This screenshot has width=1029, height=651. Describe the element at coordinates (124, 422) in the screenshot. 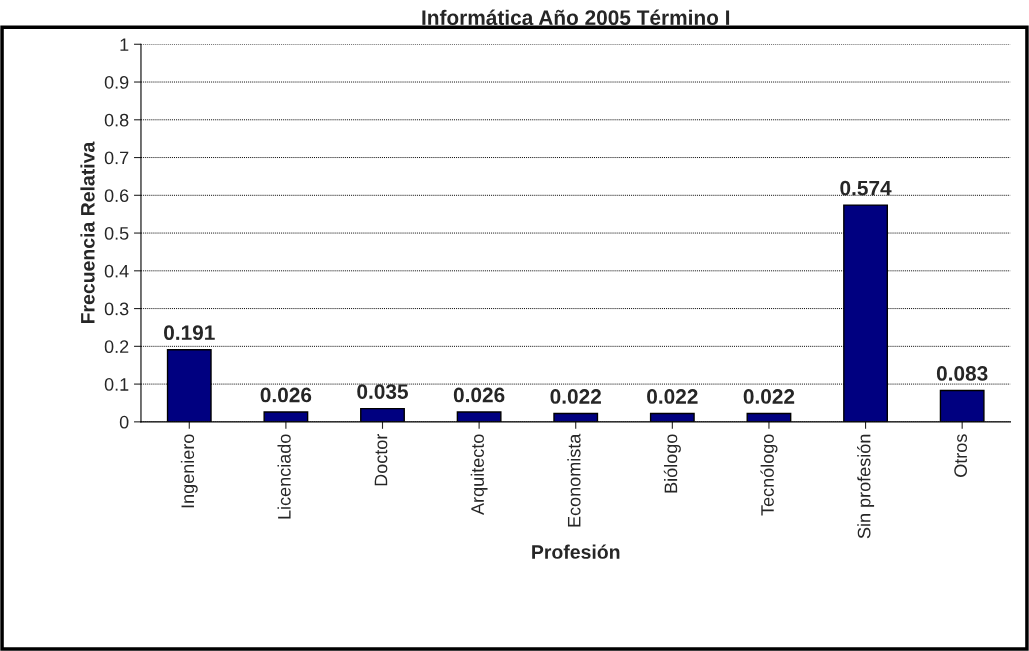

I see `y-tick-label: 0` at that location.